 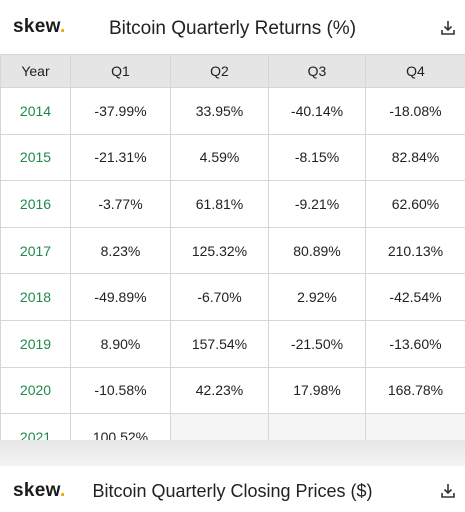 I want to click on return-cell: 82.84%, so click(x=415, y=157).